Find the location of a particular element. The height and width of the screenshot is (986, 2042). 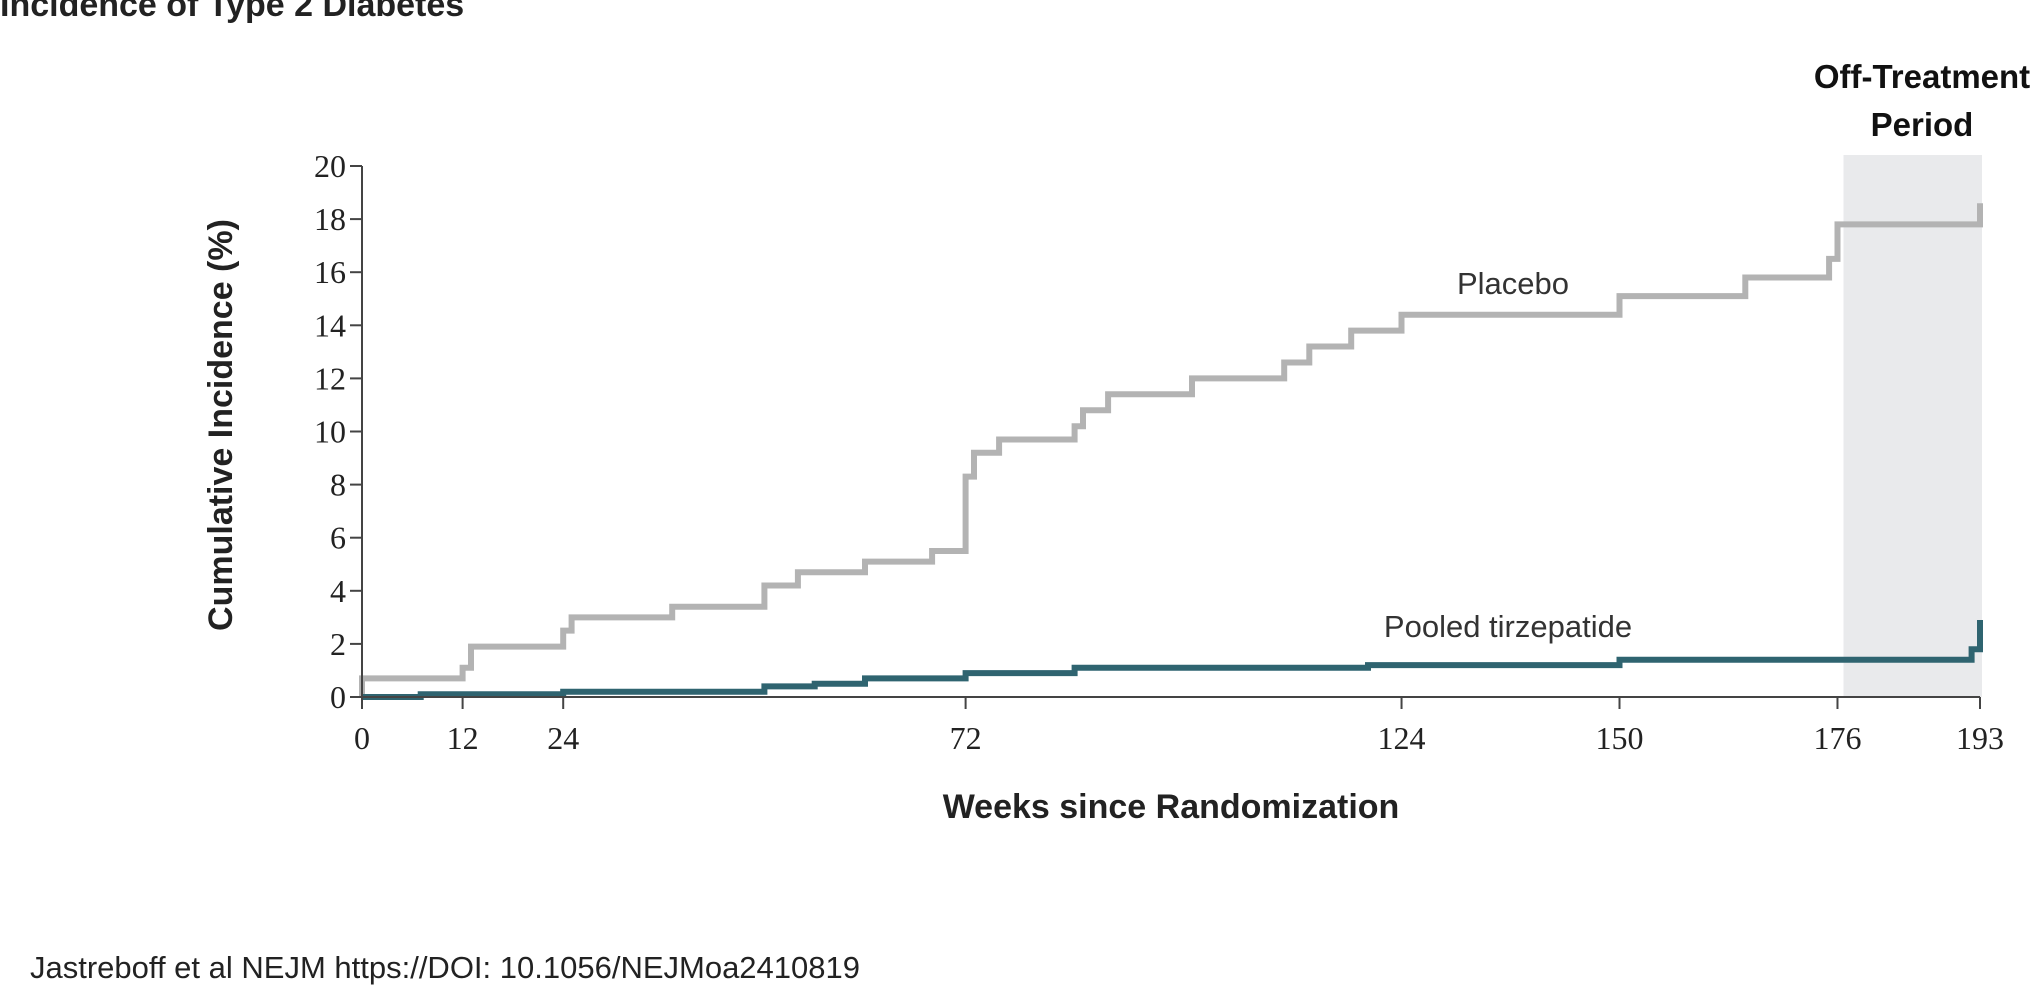

off-treatment-band is located at coordinates (1912, 426).